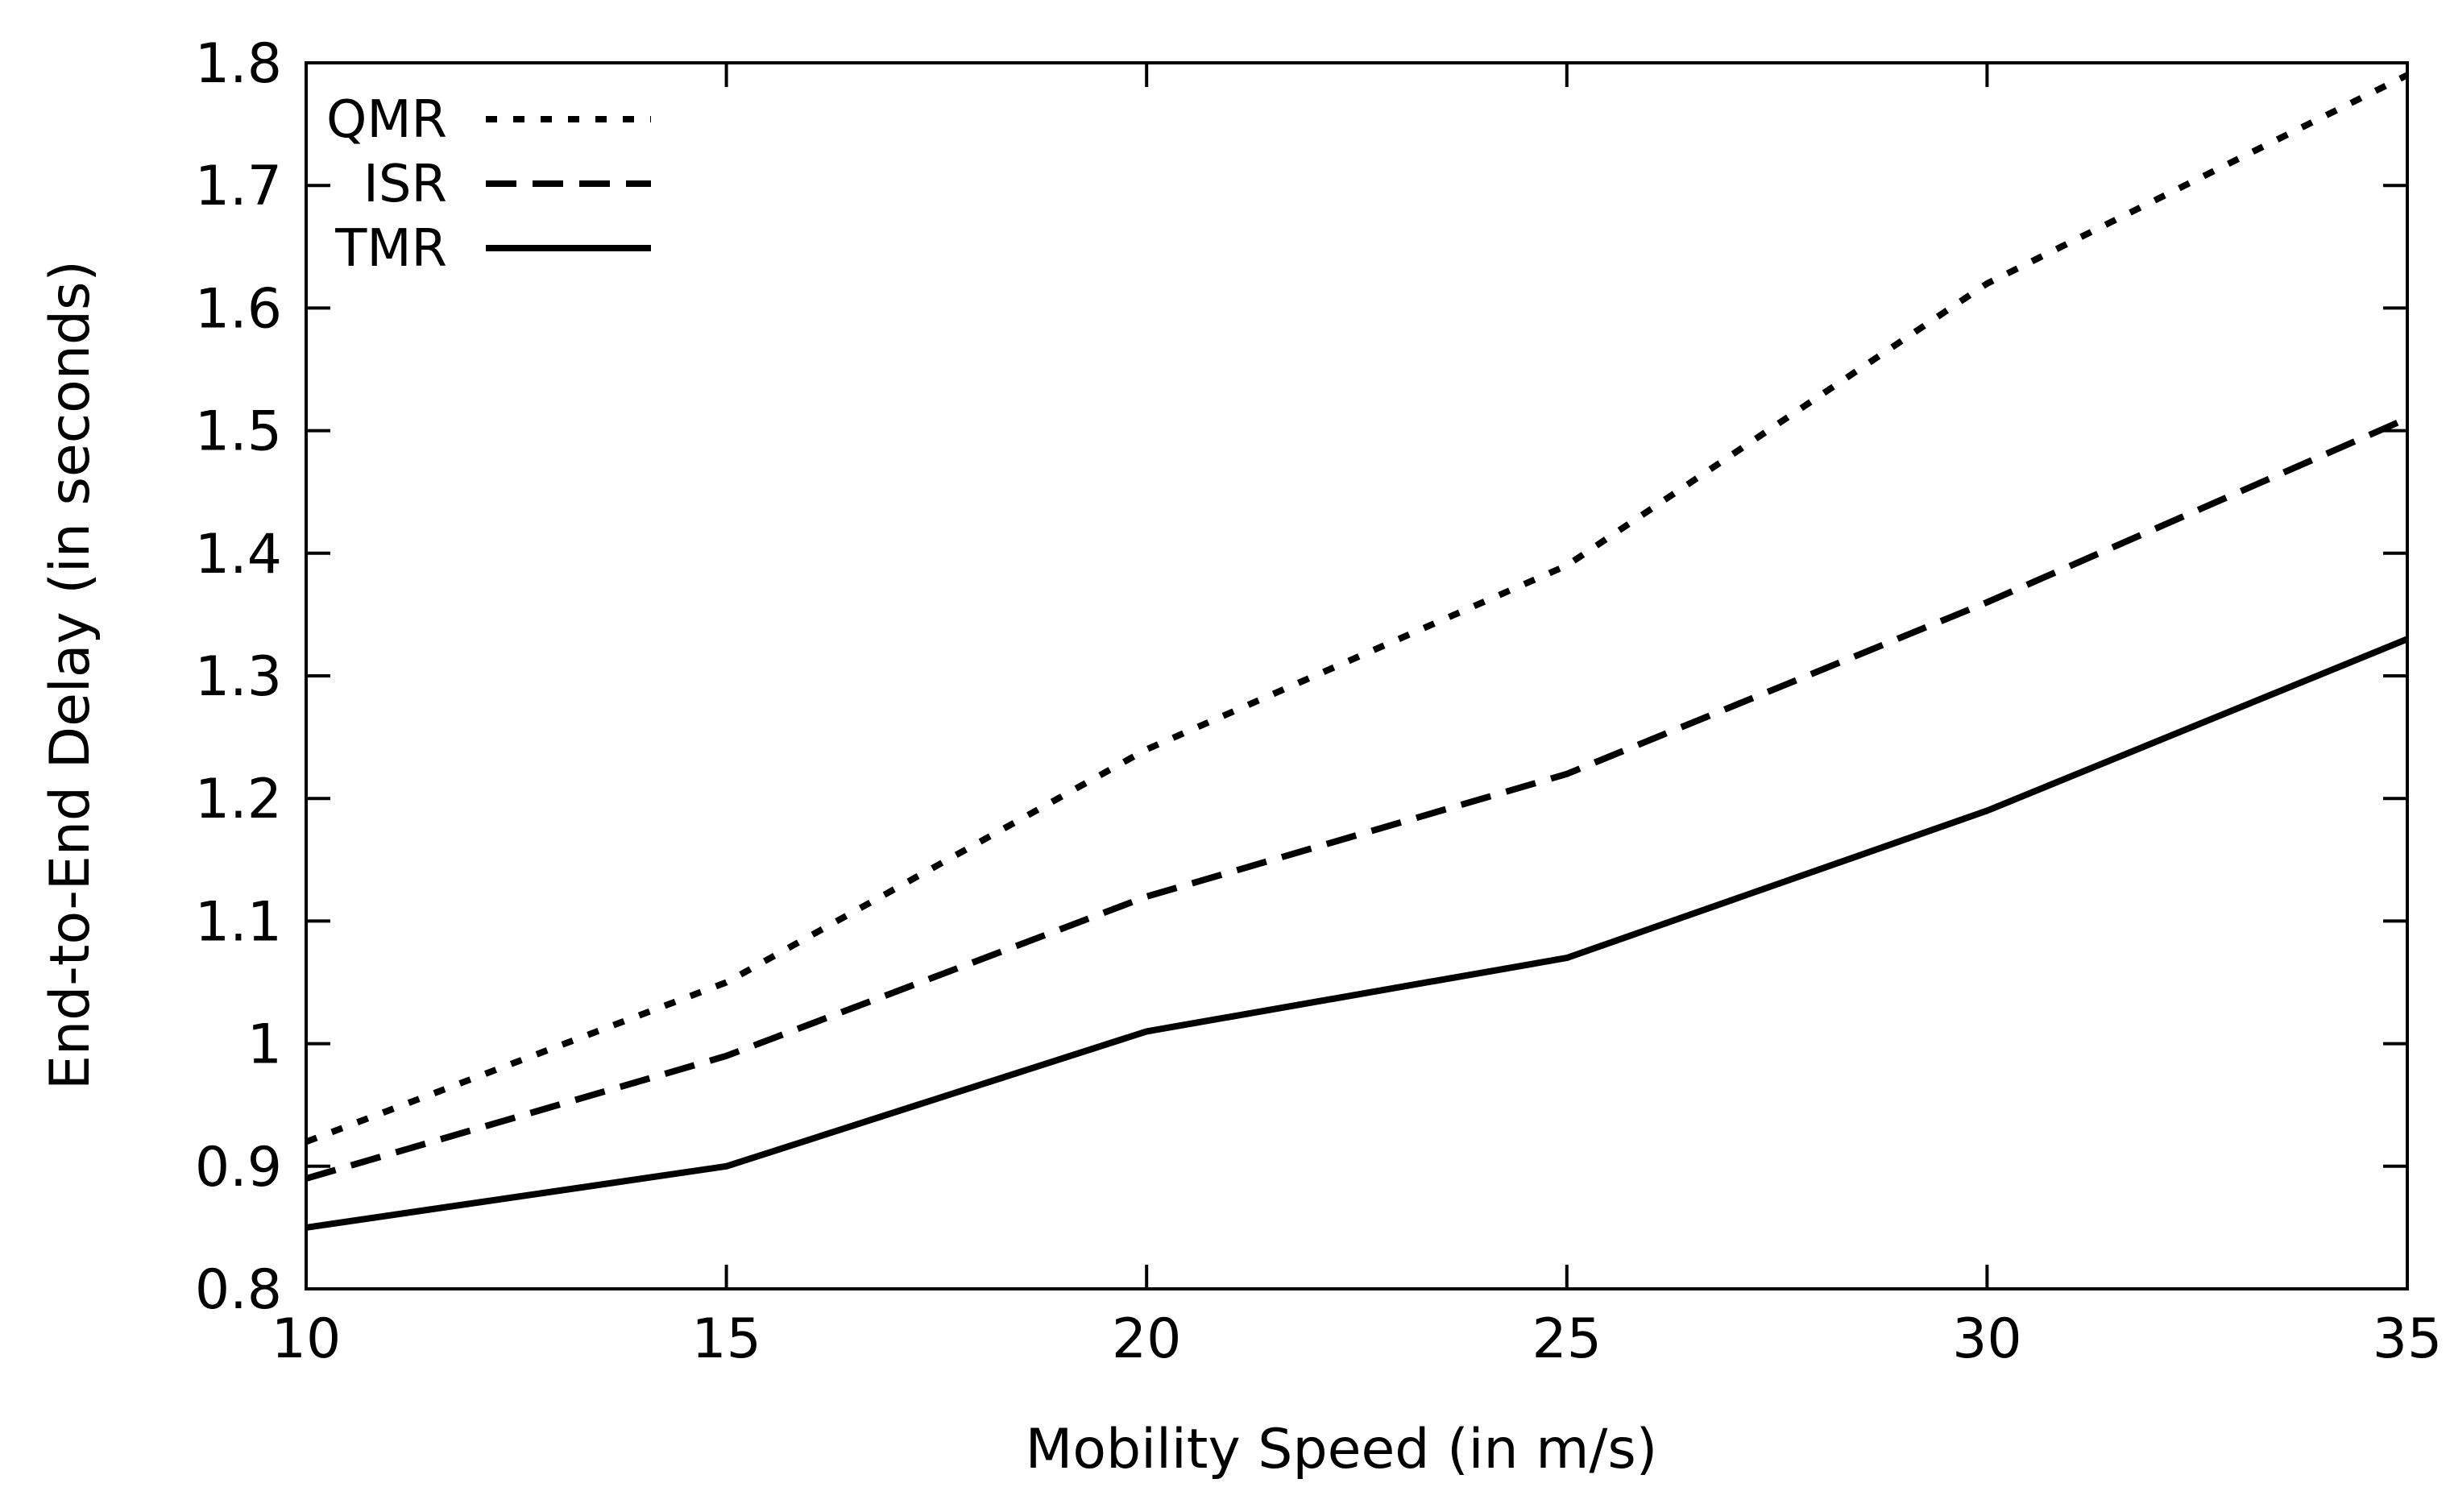 This screenshot has width=2450, height=1512. Describe the element at coordinates (238, 677) in the screenshot. I see `y-tick-label: 1.3` at that location.